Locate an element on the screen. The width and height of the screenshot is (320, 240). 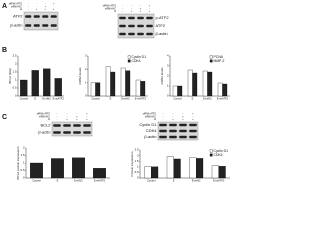
blot-label: Cyclin D1 is located at coordinates (148, 124).